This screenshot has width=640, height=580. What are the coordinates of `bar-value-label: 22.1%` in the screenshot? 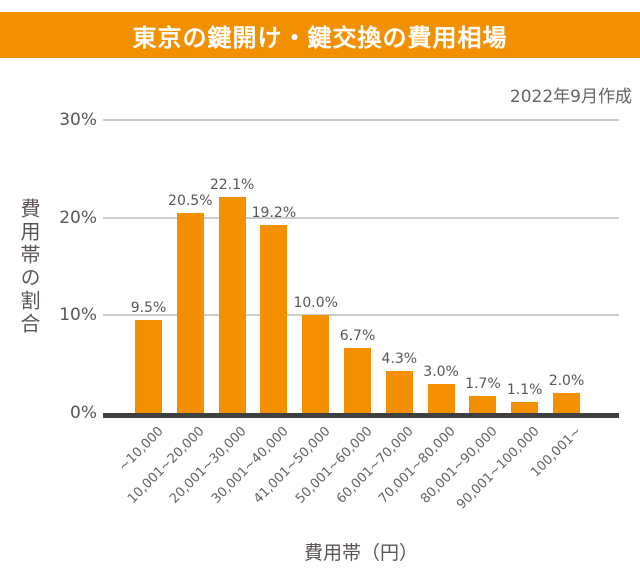 It's located at (232, 185).